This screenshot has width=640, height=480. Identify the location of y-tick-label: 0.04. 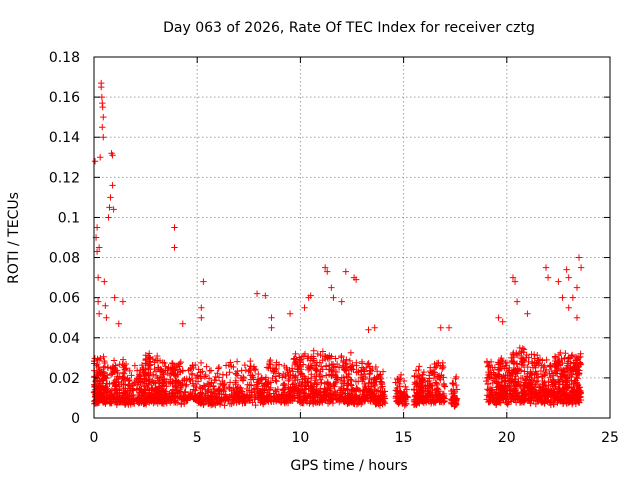
(64, 339).